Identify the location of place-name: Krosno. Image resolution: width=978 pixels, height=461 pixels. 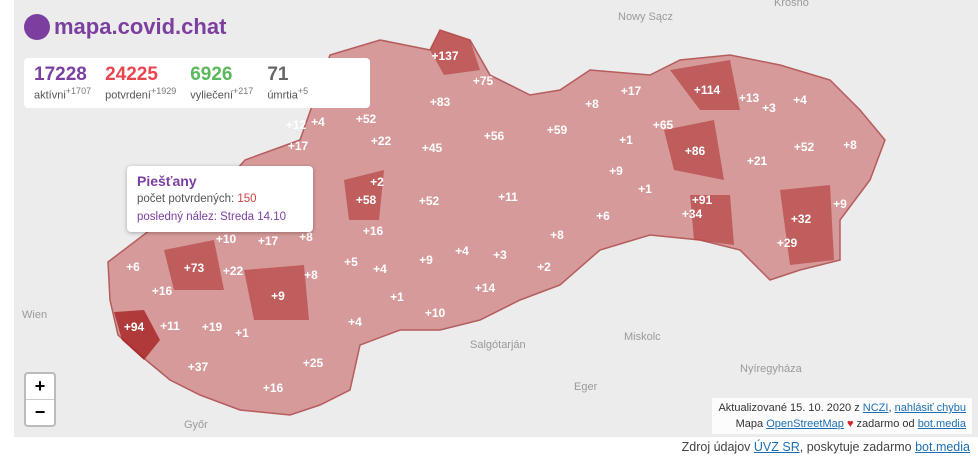
(791, 4).